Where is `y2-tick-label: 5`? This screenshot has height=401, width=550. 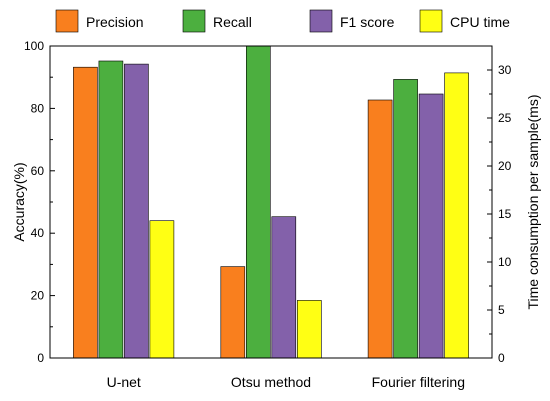 y2-tick-label: 5 is located at coordinates (501, 310).